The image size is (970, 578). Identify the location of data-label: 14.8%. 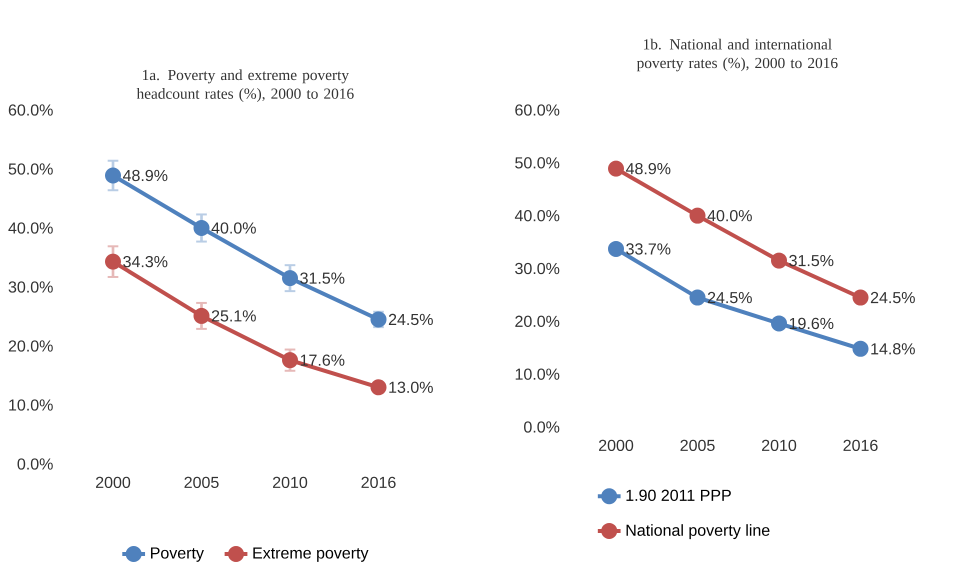
(893, 348).